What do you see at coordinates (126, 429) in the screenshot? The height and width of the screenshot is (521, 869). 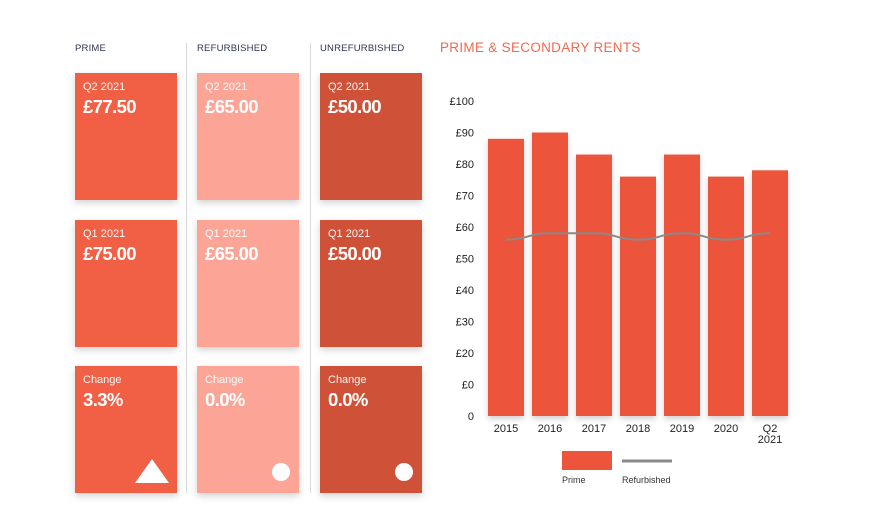 I see `metric-card: Change 3.3%` at bounding box center [126, 429].